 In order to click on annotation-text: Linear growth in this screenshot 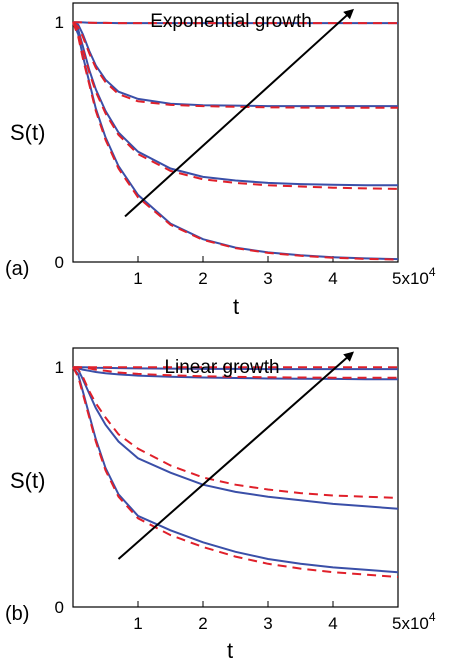, I will do `click(221, 367)`.